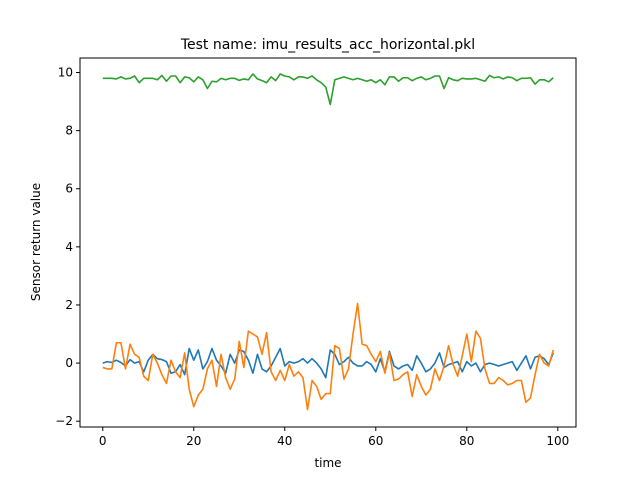  I want to click on y-tick-label: −2, so click(64, 421).